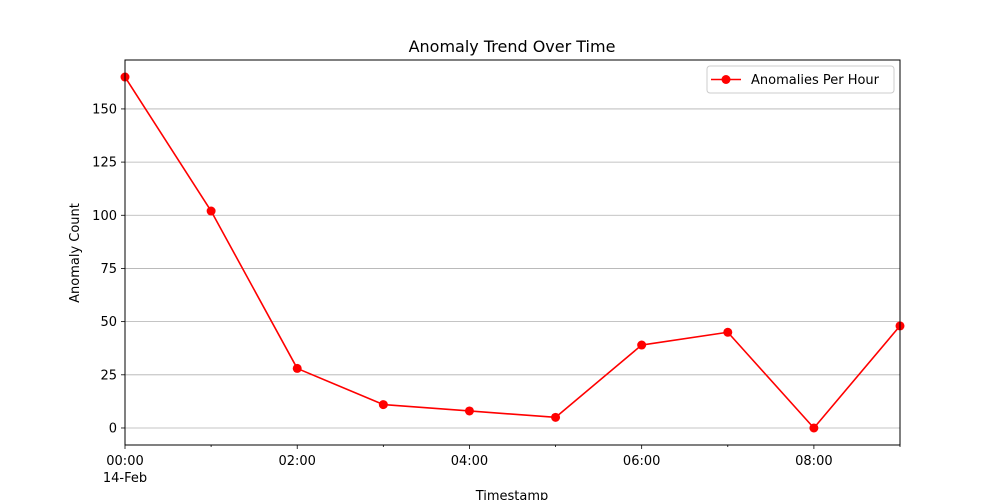 The height and width of the screenshot is (500, 1000). What do you see at coordinates (726, 79) in the screenshot?
I see `legend-marker-swatch` at bounding box center [726, 79].